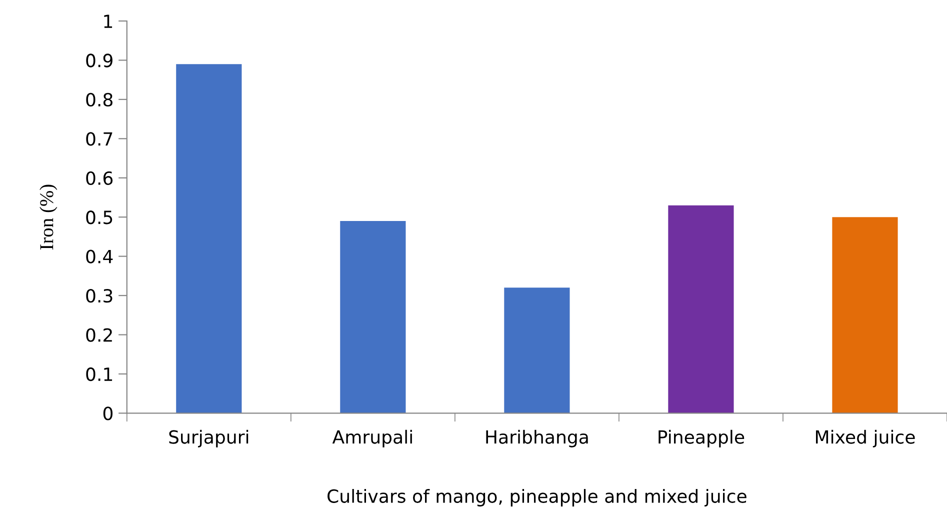  Describe the element at coordinates (865, 439) in the screenshot. I see `x-tick-label: Mixed juice` at that location.